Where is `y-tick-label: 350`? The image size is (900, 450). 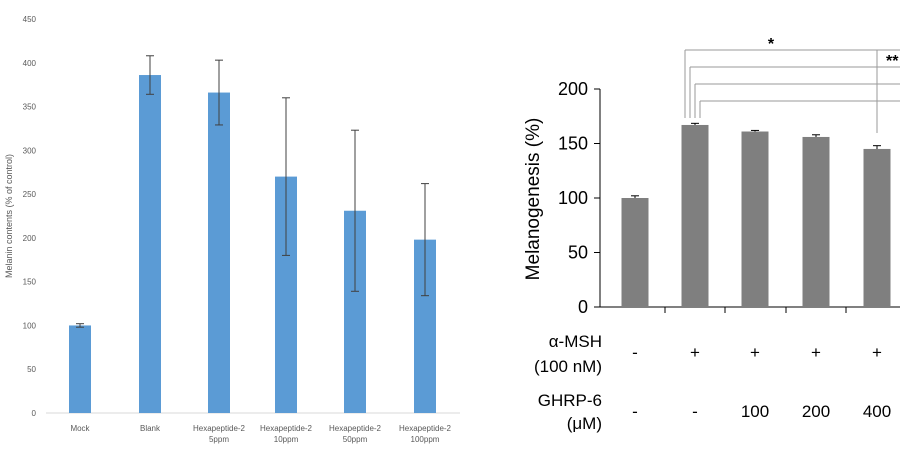
y-tick-label: 350 is located at coordinates (30, 107).